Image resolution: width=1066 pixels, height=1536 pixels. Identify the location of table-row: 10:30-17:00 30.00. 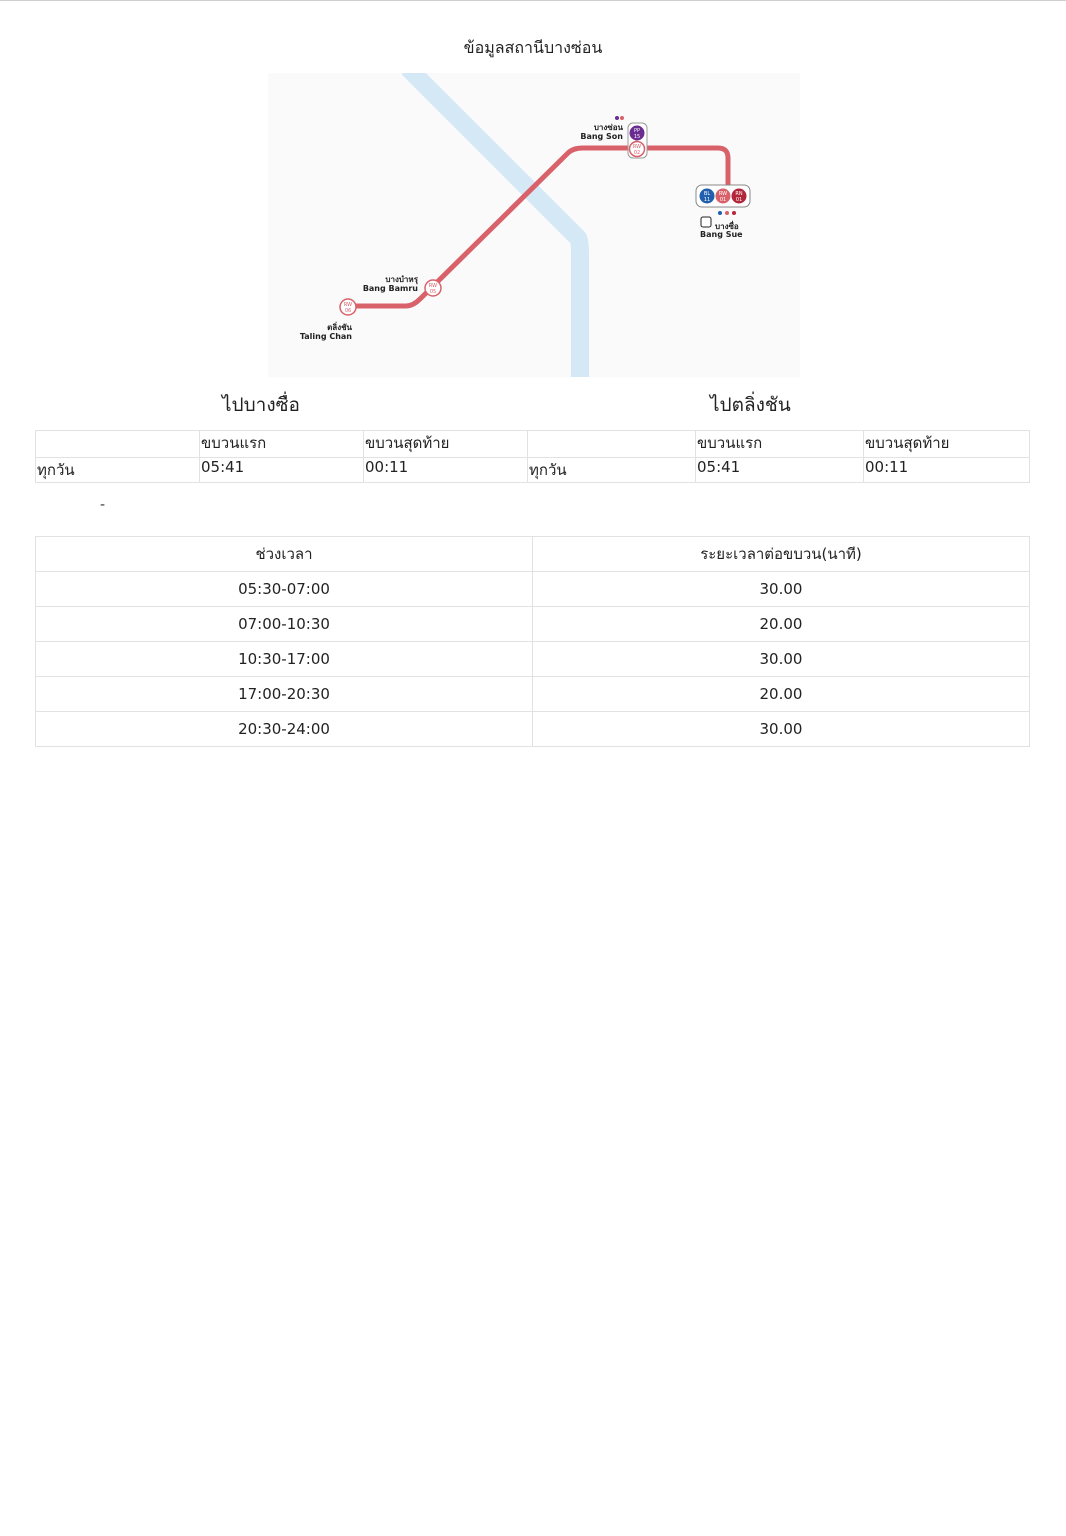
(532, 659).